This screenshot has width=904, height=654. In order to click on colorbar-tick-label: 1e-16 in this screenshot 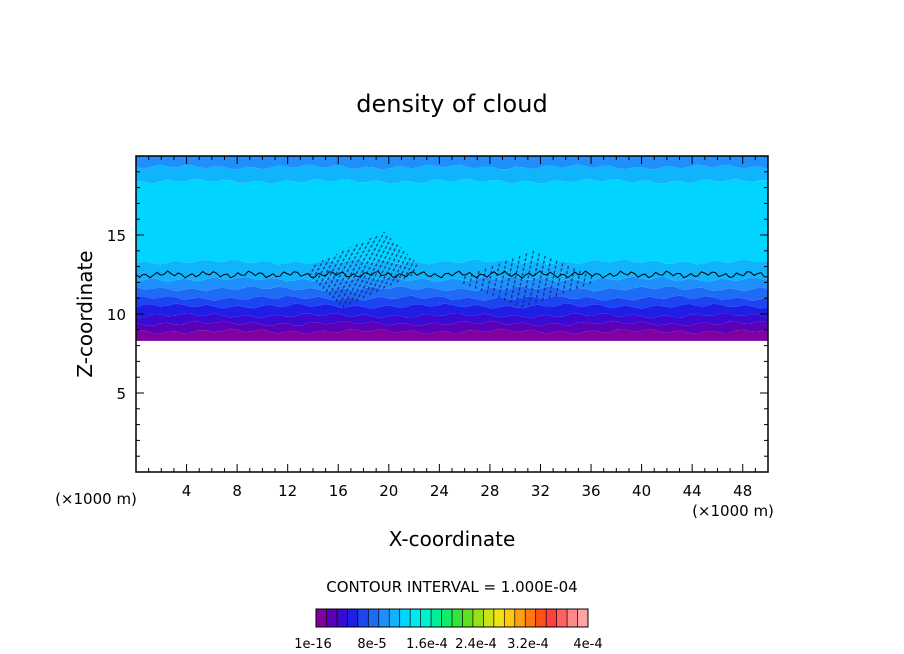, I will do `click(313, 644)`.